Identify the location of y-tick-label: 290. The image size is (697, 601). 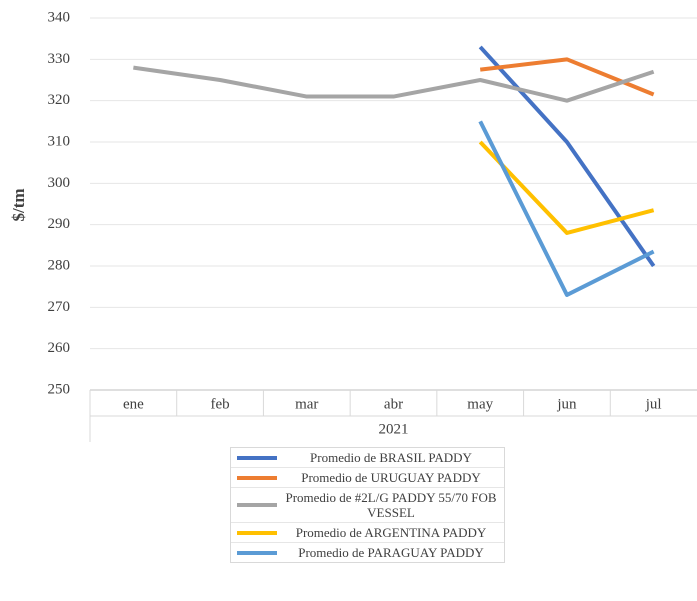
(59, 224).